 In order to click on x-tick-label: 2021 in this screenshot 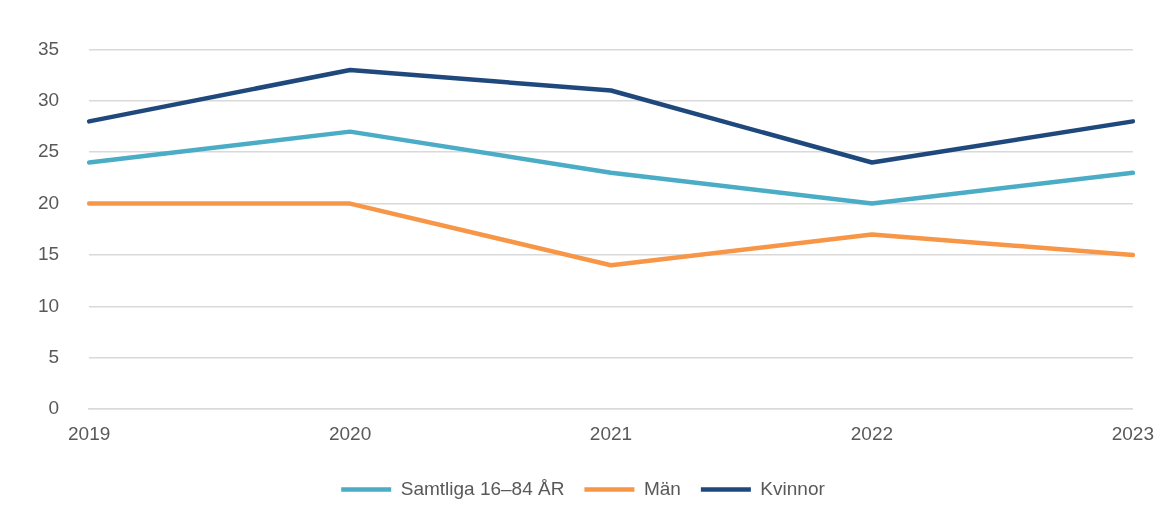, I will do `click(611, 433)`.